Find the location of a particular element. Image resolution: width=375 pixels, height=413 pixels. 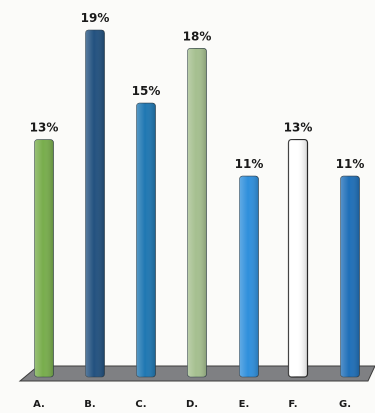

category-label-7: G. is located at coordinates (345, 404).